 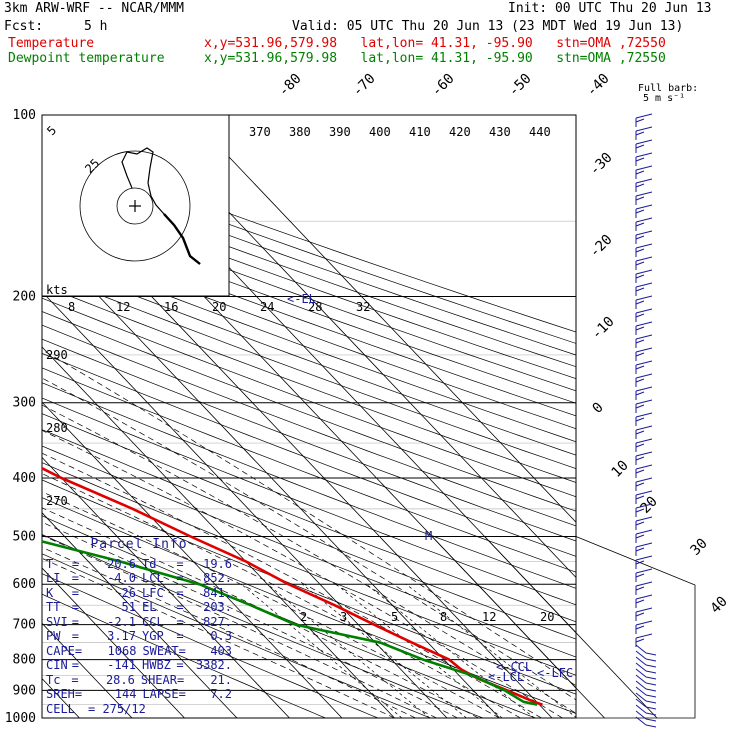 I want to click on theta-label: 430, so click(x=500, y=132).